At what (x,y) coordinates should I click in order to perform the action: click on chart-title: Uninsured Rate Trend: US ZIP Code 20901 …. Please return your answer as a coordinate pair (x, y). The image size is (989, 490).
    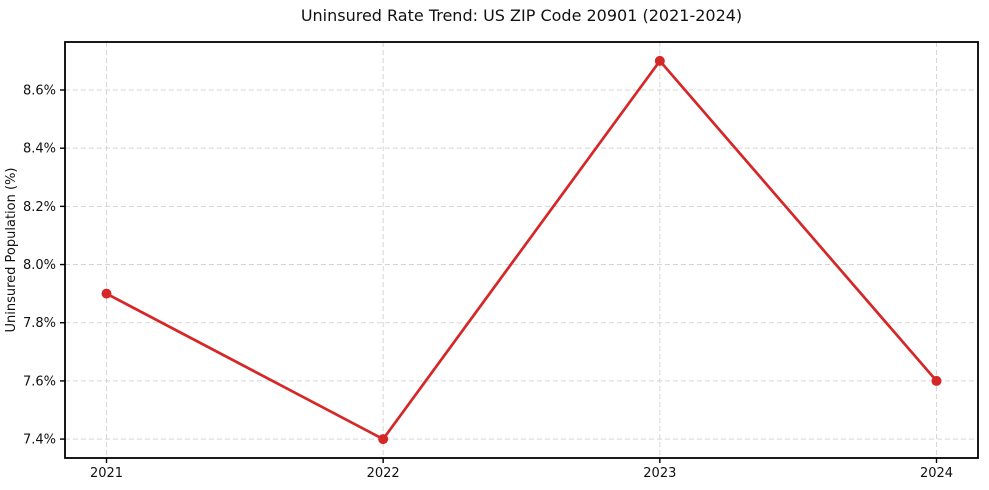
    Looking at the image, I should click on (521, 15).